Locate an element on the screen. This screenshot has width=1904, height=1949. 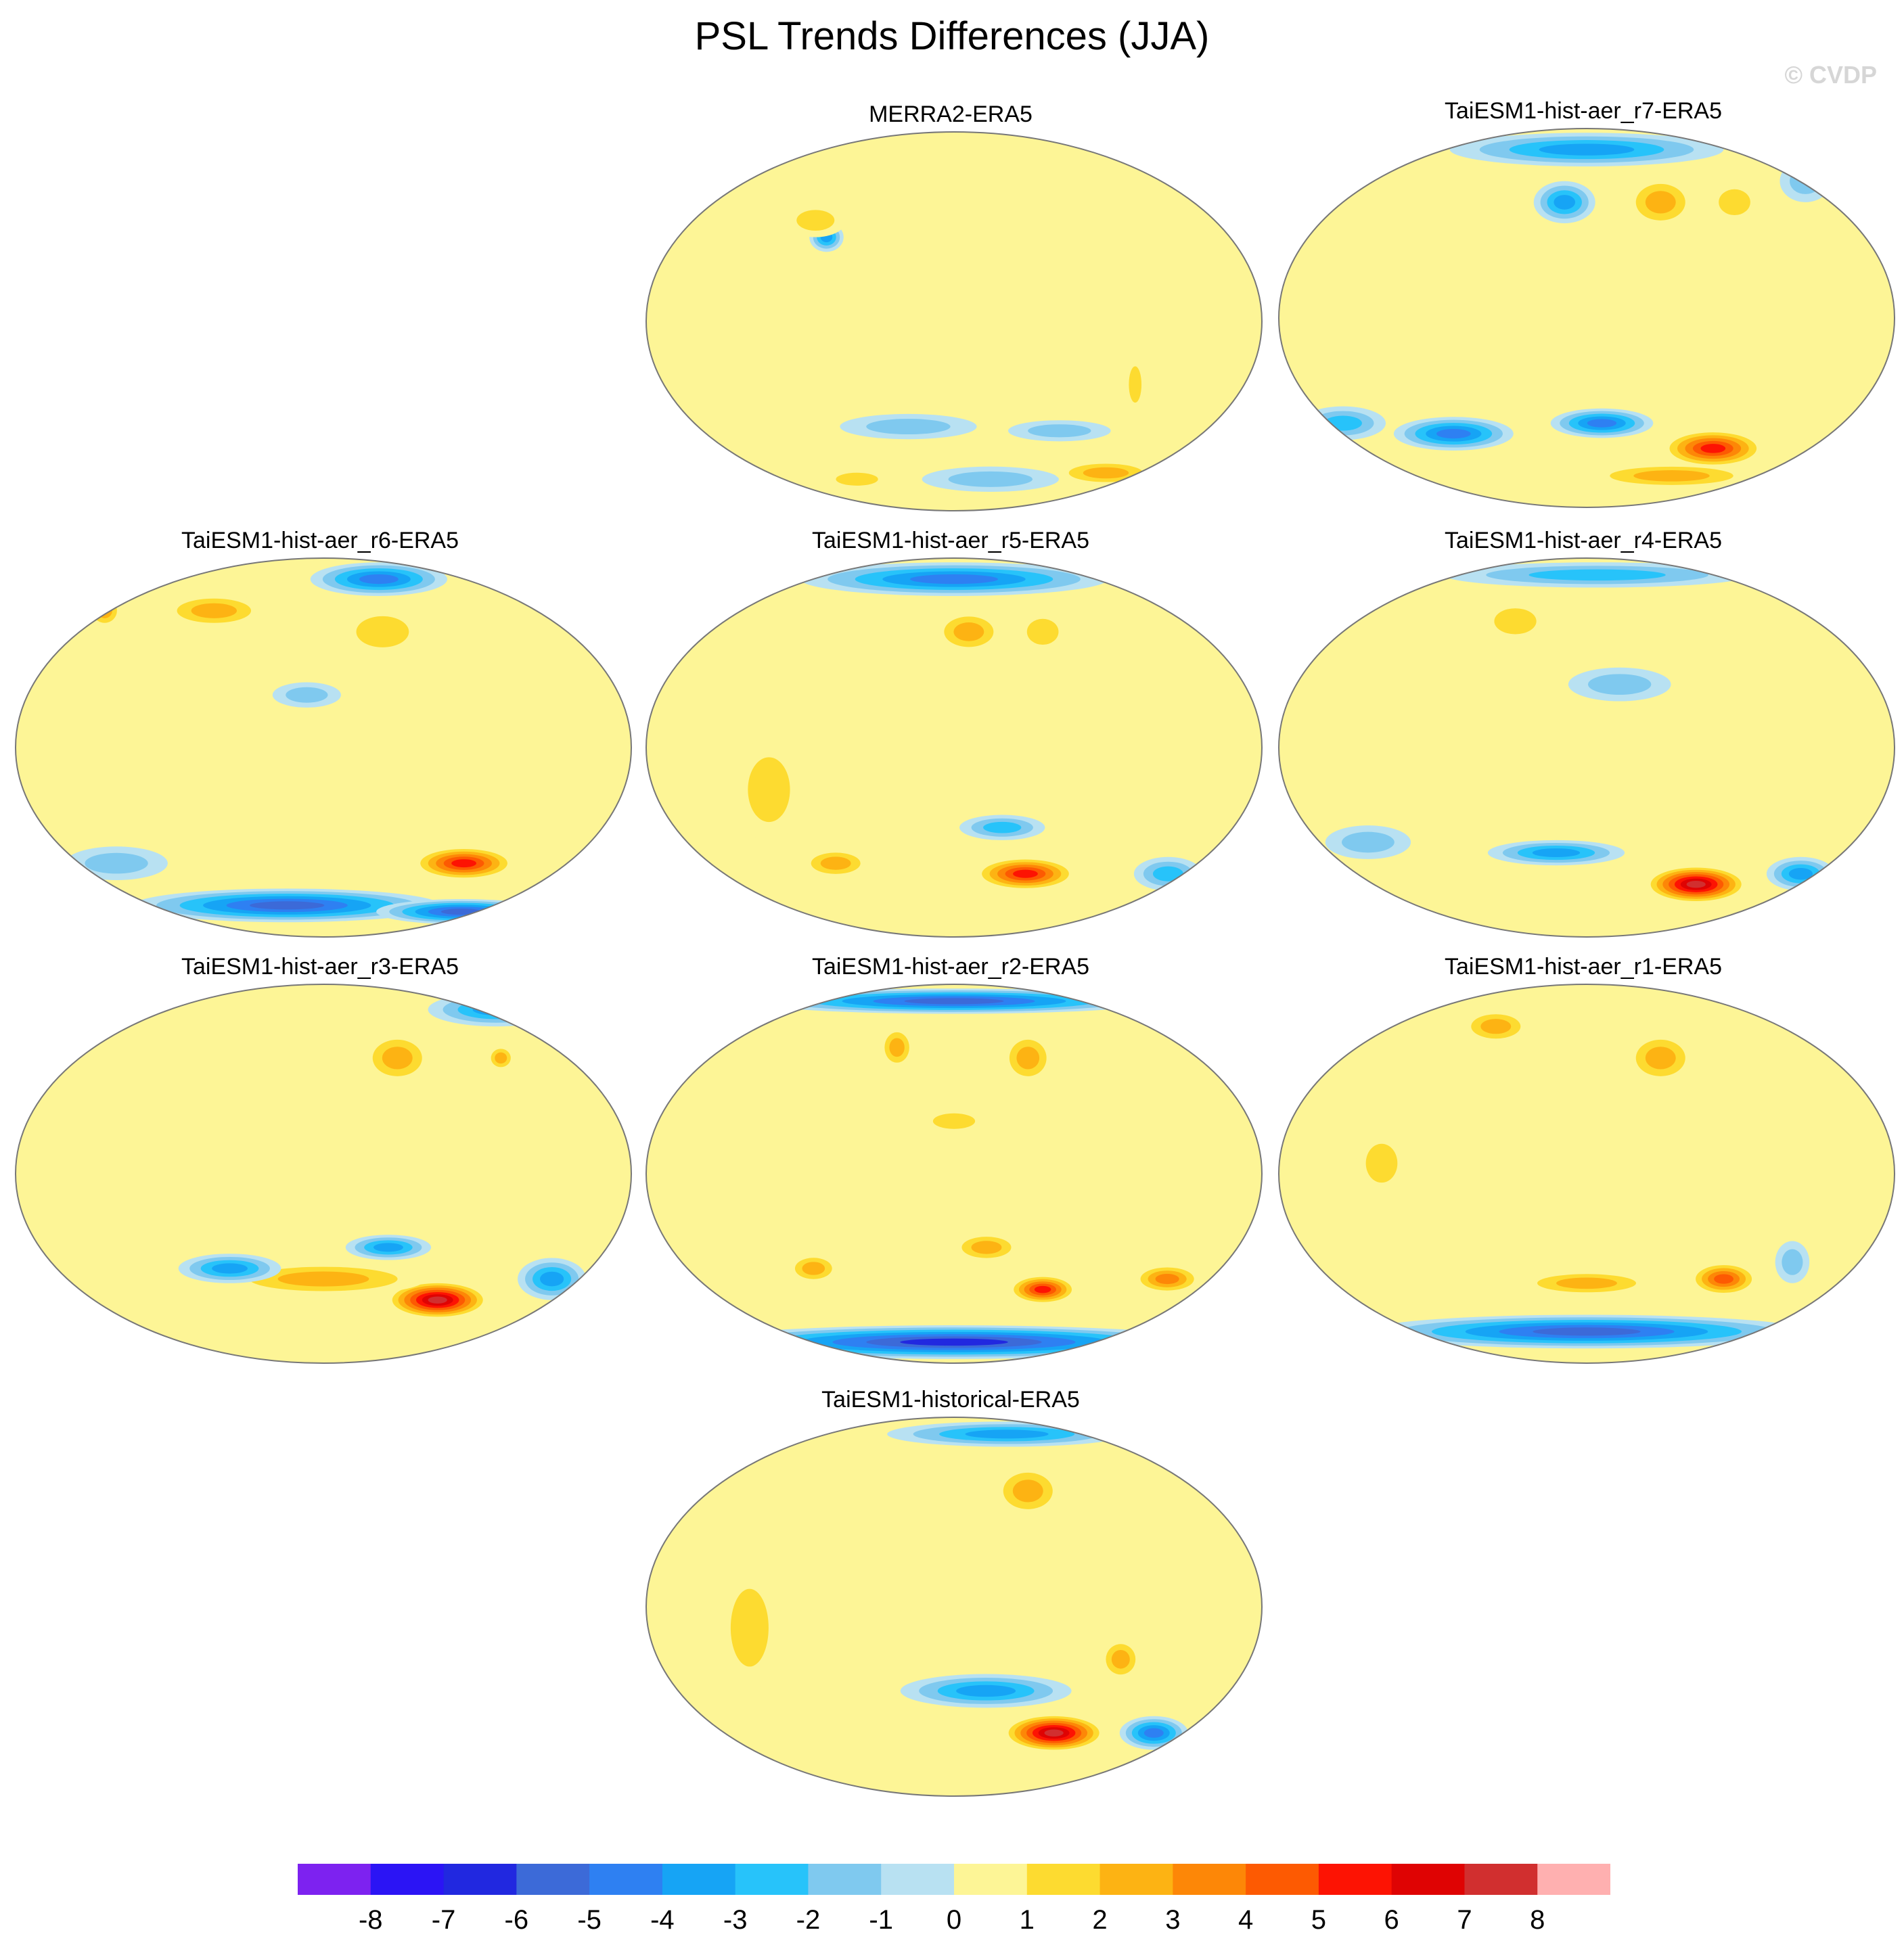
panel-r1: TaiESM1-hist-aer_r1-ERA5 is located at coordinates (1584, 1170).